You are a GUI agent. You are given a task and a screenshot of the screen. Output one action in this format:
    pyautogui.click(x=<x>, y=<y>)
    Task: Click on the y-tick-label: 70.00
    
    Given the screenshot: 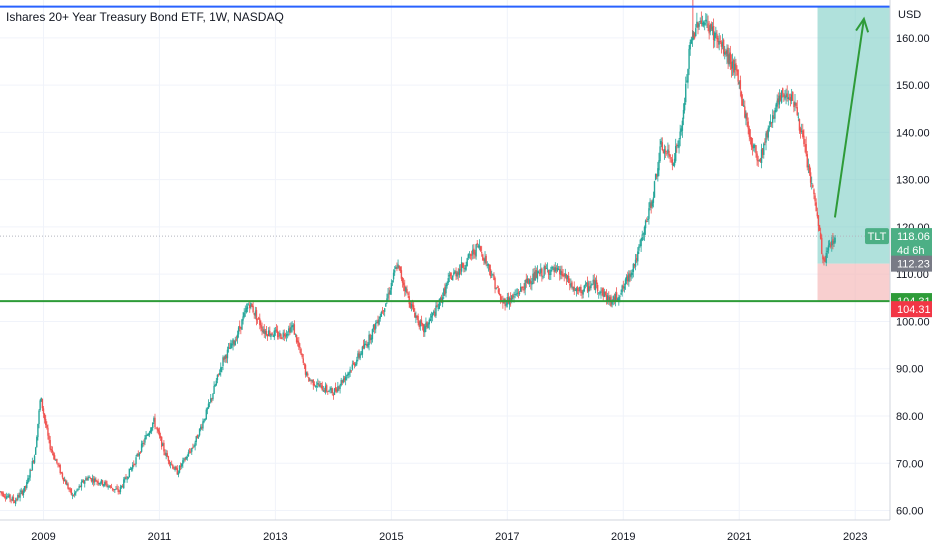 What is the action you would take?
    pyautogui.click(x=910, y=464)
    